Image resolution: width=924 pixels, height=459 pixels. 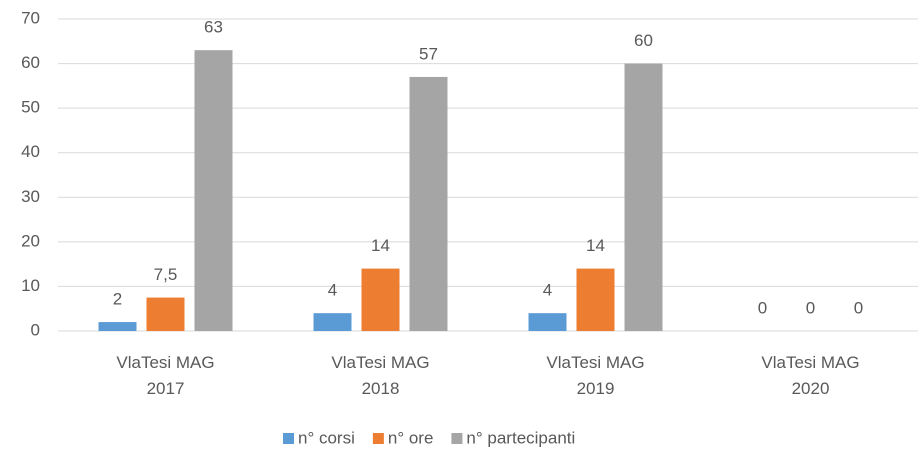 I want to click on x-tick-label: VlaTesi MAG 2017, so click(x=165, y=375).